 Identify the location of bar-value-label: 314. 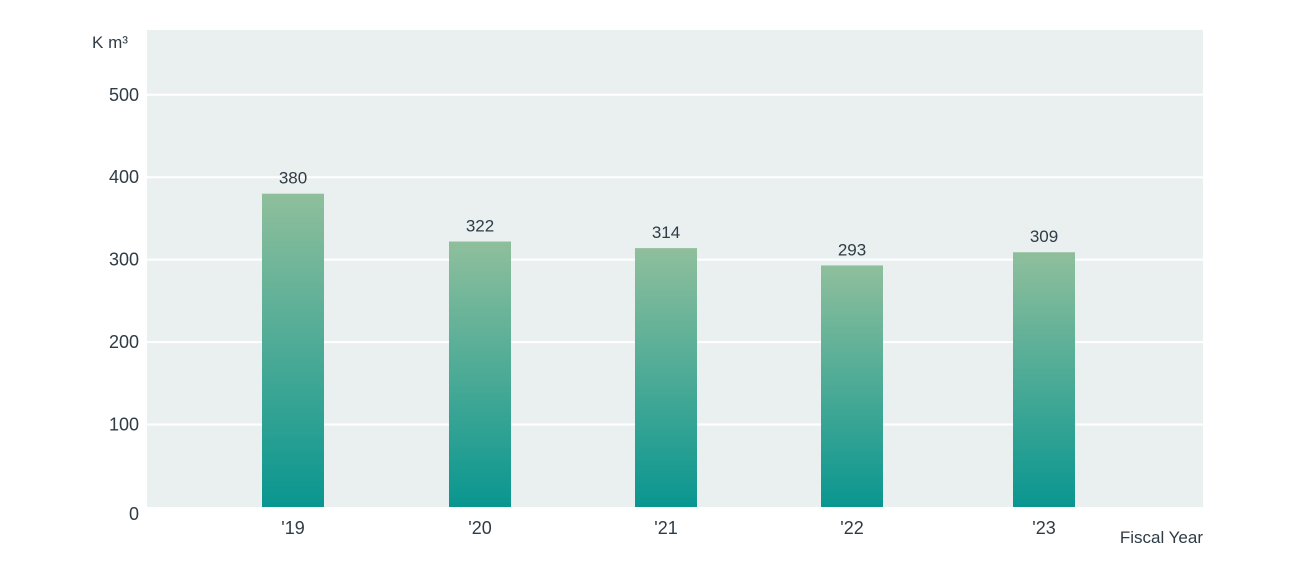
(666, 232).